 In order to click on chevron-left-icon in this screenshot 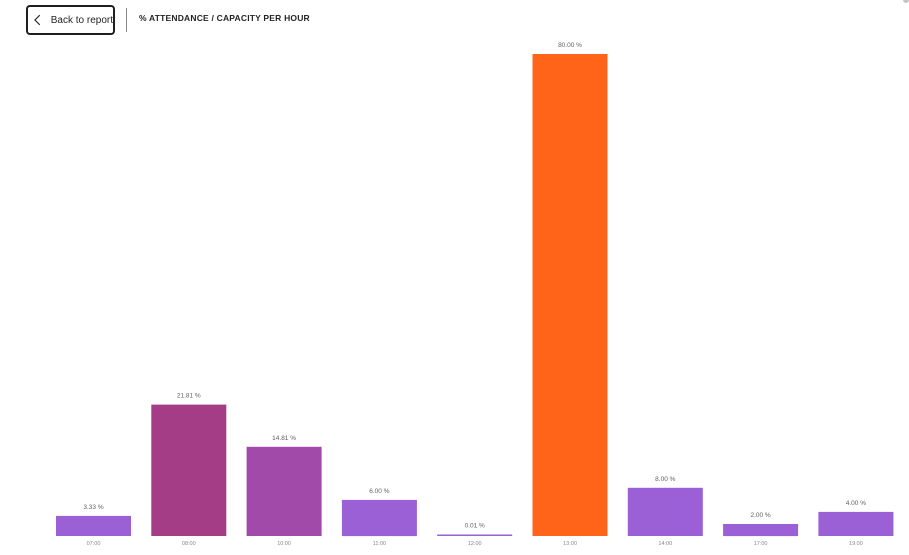, I will do `click(37, 20)`.